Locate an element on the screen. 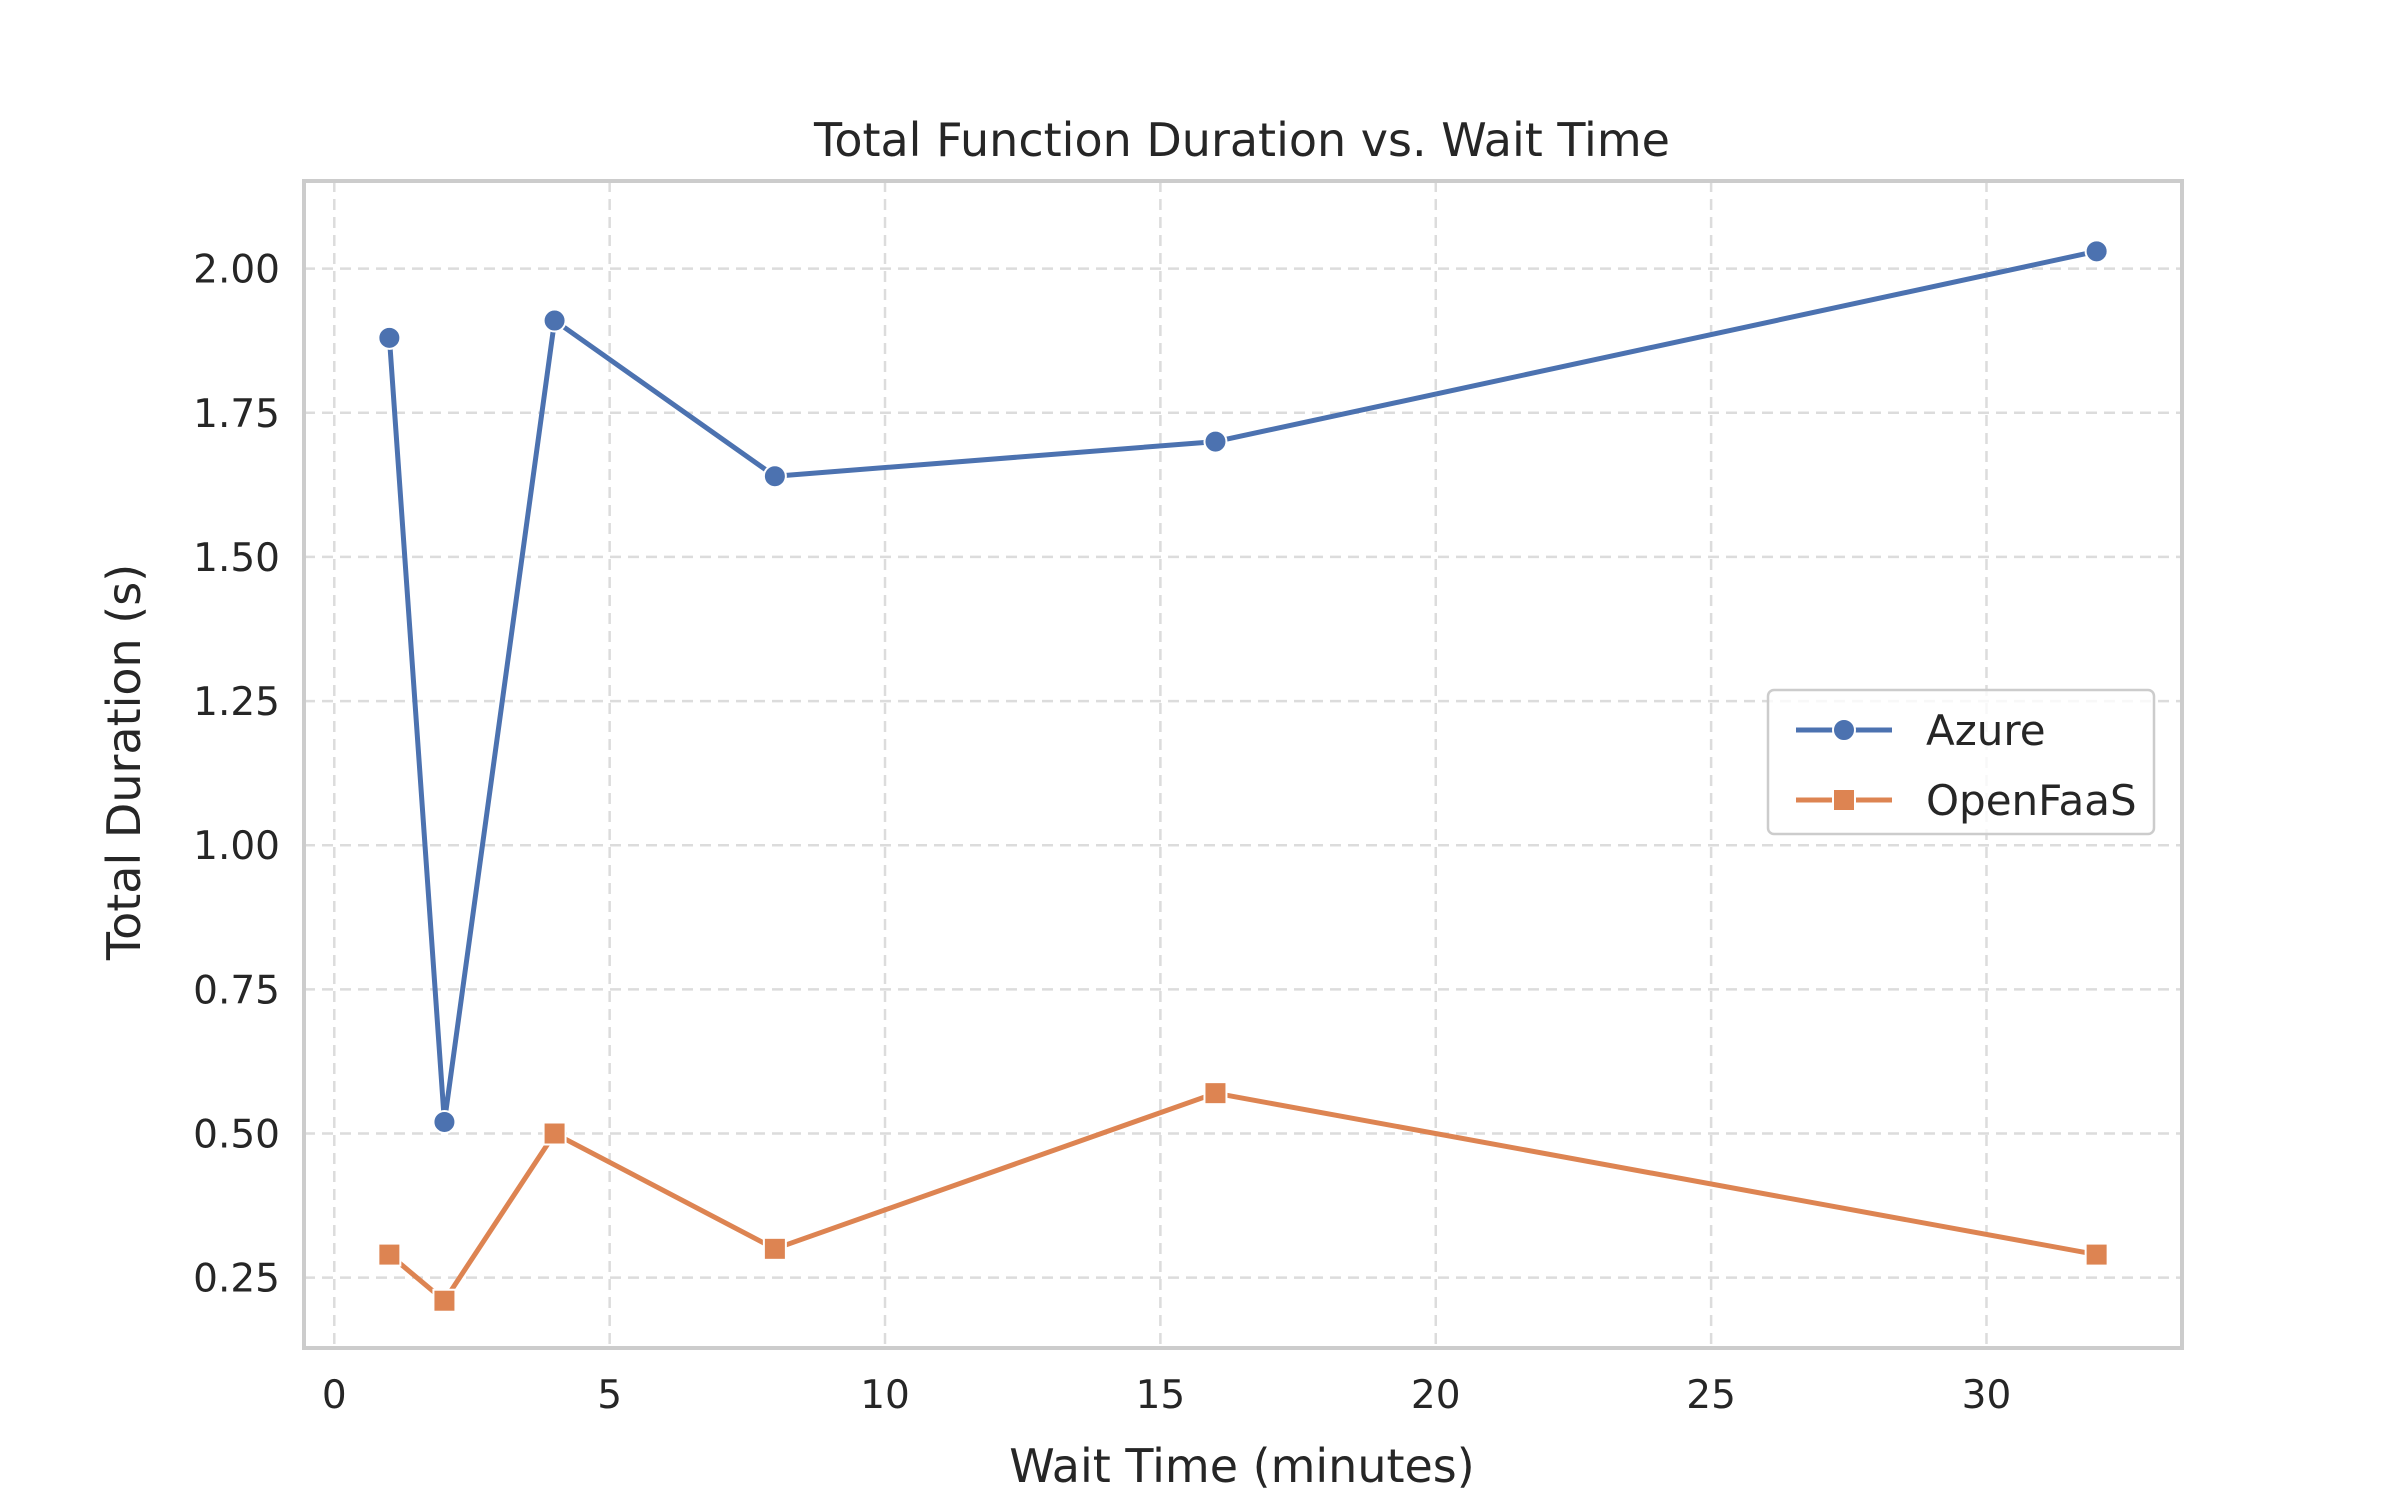  y-tick-label: 0.50 is located at coordinates (236, 1135).